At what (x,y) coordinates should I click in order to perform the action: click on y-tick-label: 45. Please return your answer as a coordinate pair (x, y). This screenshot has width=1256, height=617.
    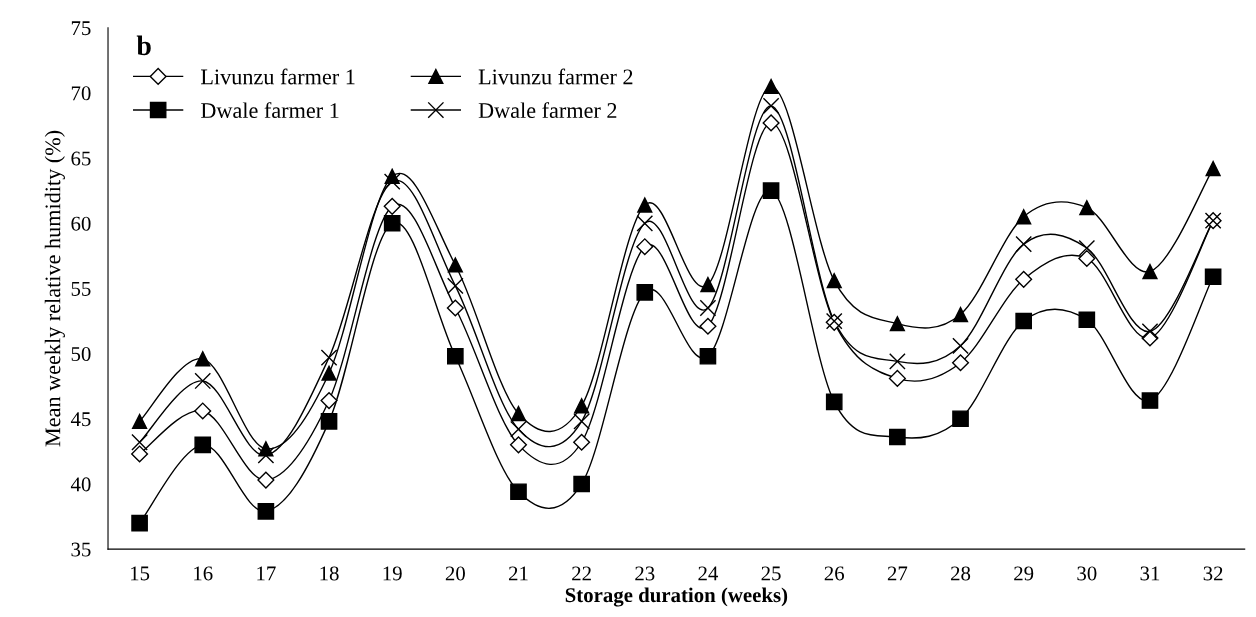
    Looking at the image, I should click on (80, 419).